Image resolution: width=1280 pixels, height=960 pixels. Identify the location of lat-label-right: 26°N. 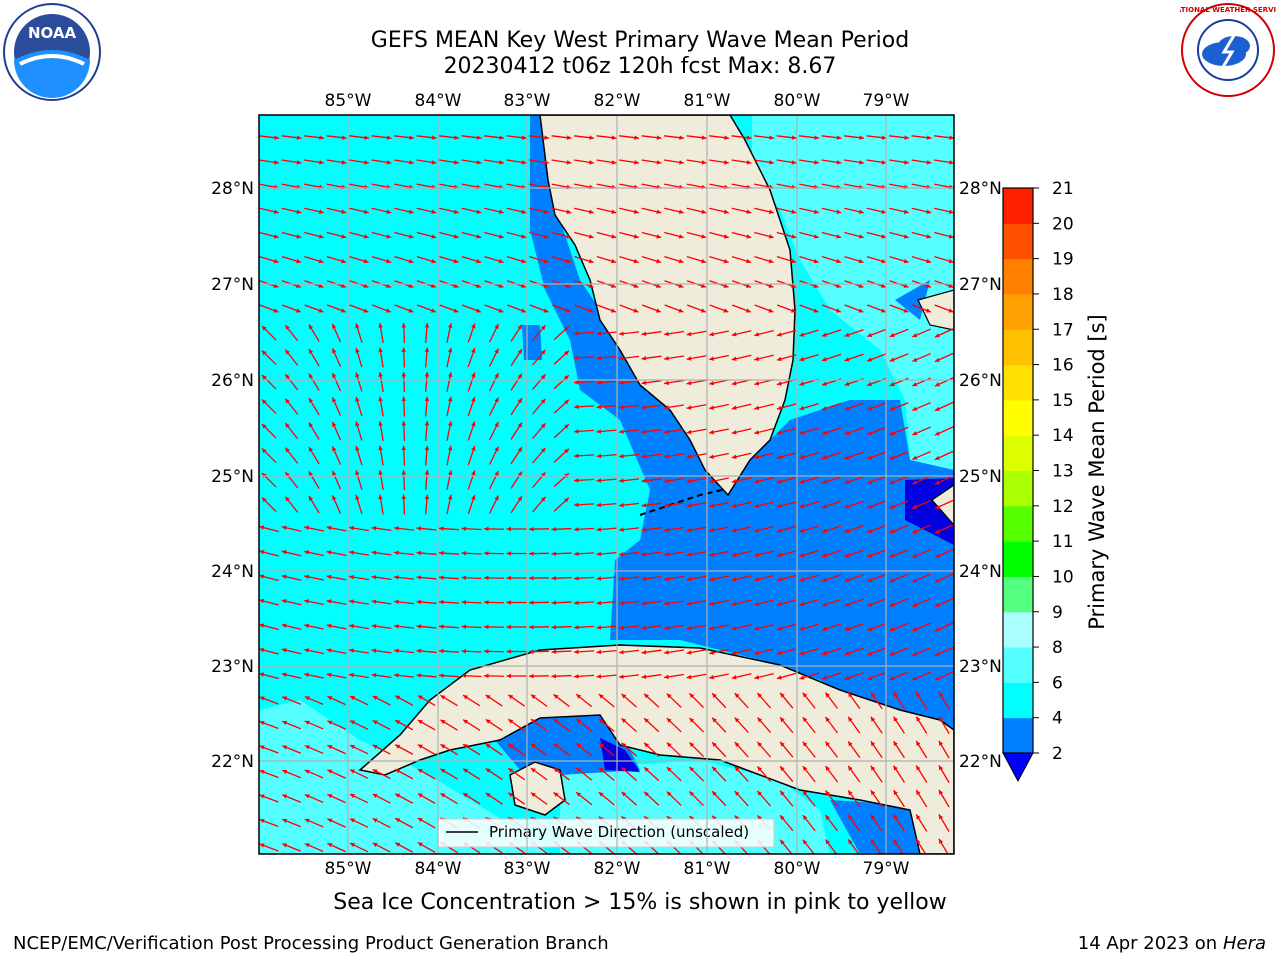
(980, 381).